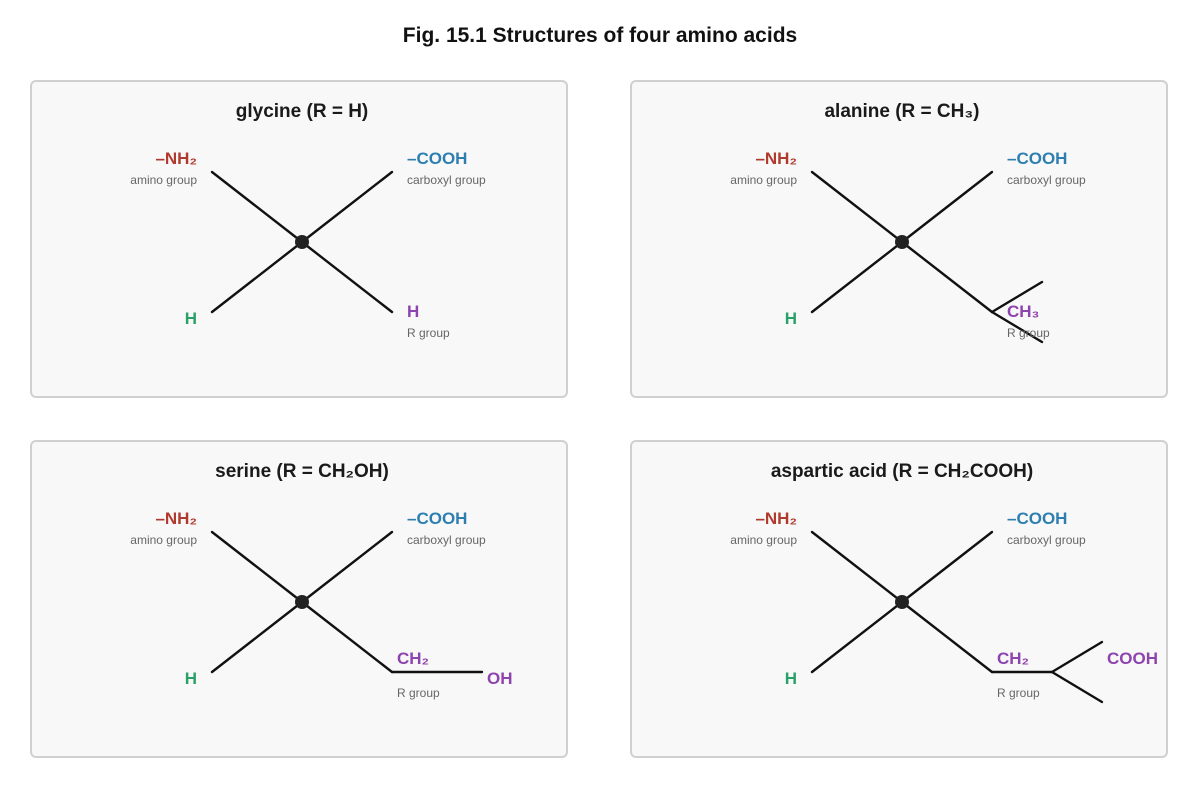  What do you see at coordinates (413, 311) in the screenshot?
I see `r-group-label: H` at bounding box center [413, 311].